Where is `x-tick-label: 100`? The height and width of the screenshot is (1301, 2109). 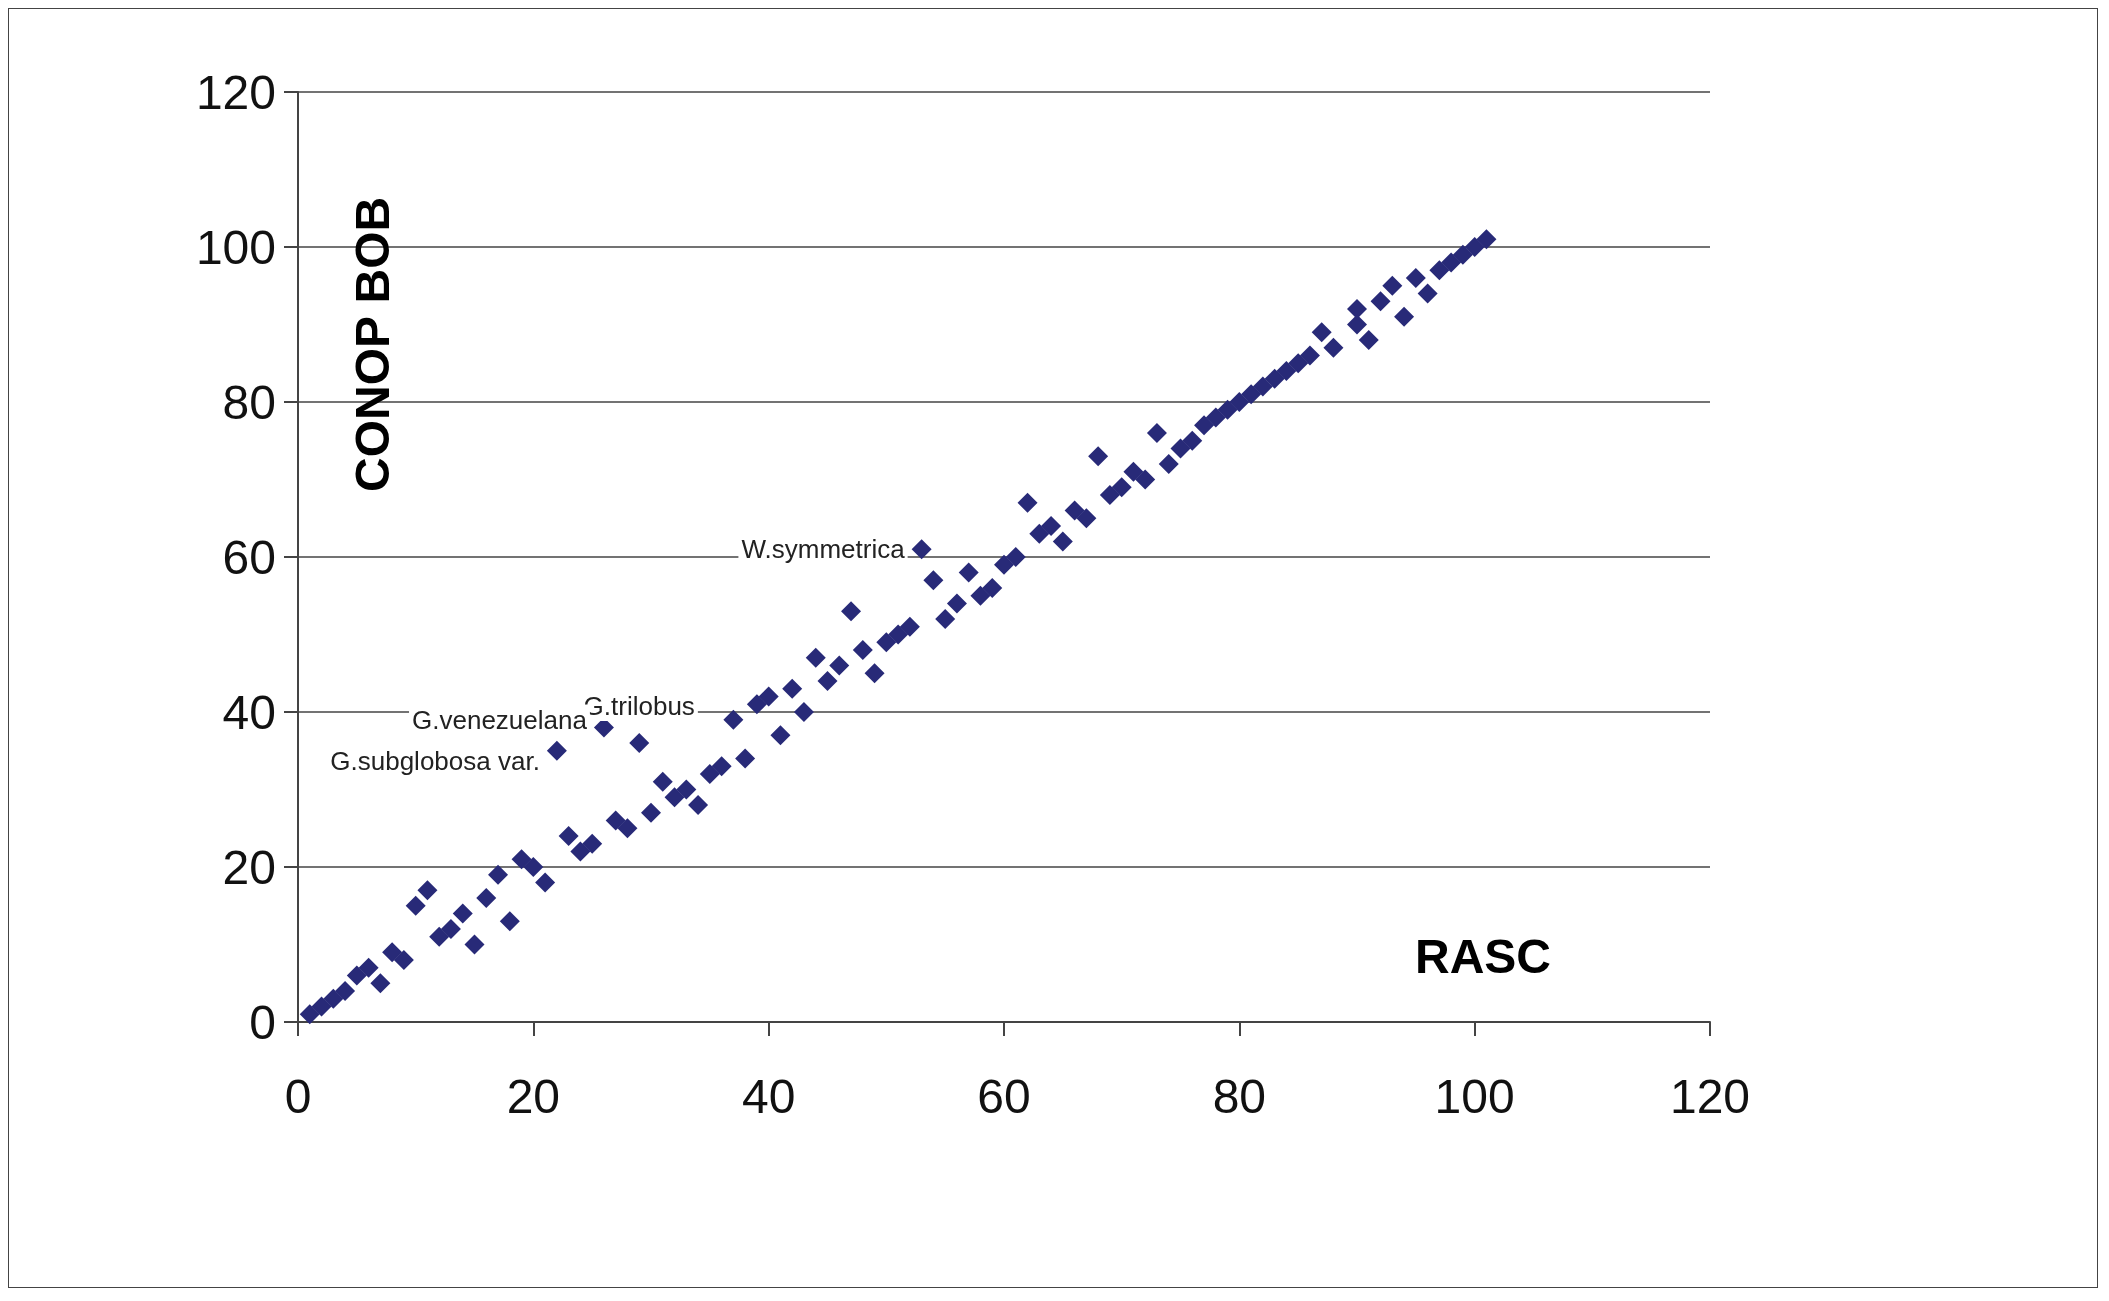 x-tick-label: 100 is located at coordinates (1474, 1096).